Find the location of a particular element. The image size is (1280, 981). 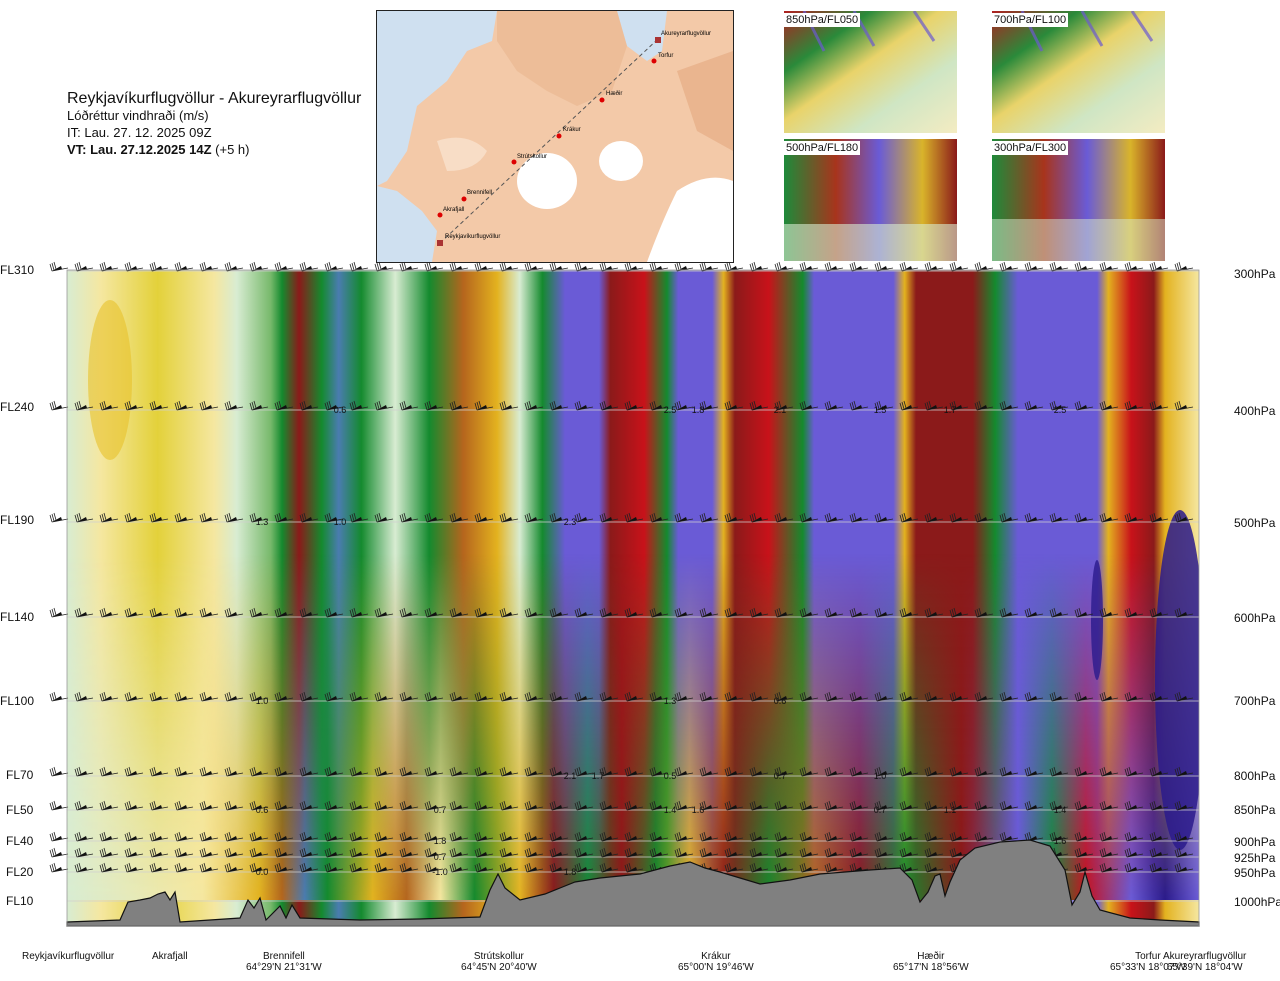

pressure-label: 925hPa is located at coordinates (1255, 858).